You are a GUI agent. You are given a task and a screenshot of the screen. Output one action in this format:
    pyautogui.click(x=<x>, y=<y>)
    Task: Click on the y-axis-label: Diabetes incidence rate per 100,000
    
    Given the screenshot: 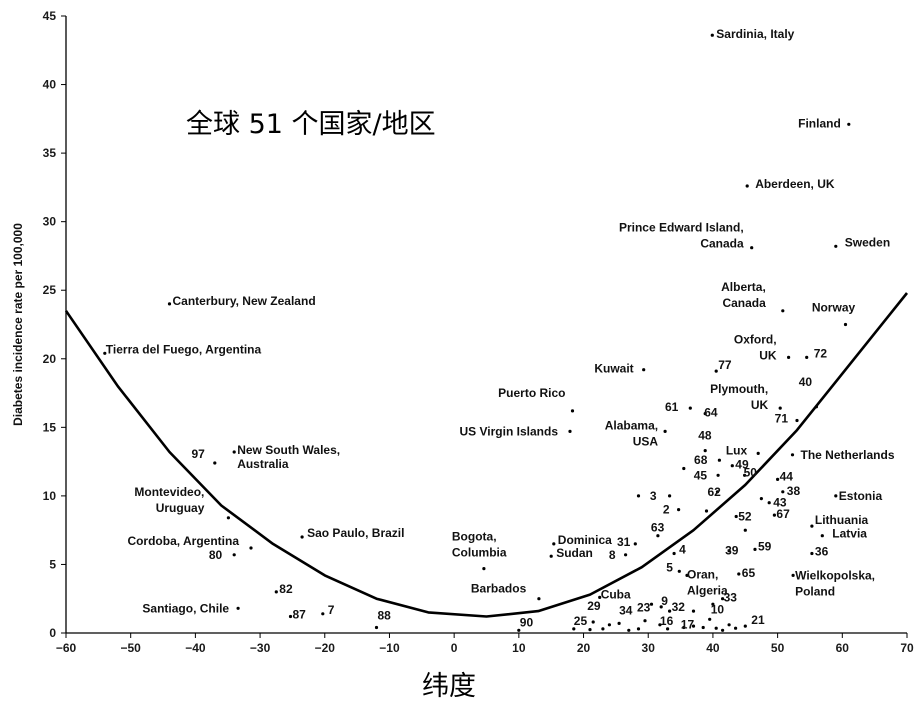 What is the action you would take?
    pyautogui.click(x=18, y=324)
    